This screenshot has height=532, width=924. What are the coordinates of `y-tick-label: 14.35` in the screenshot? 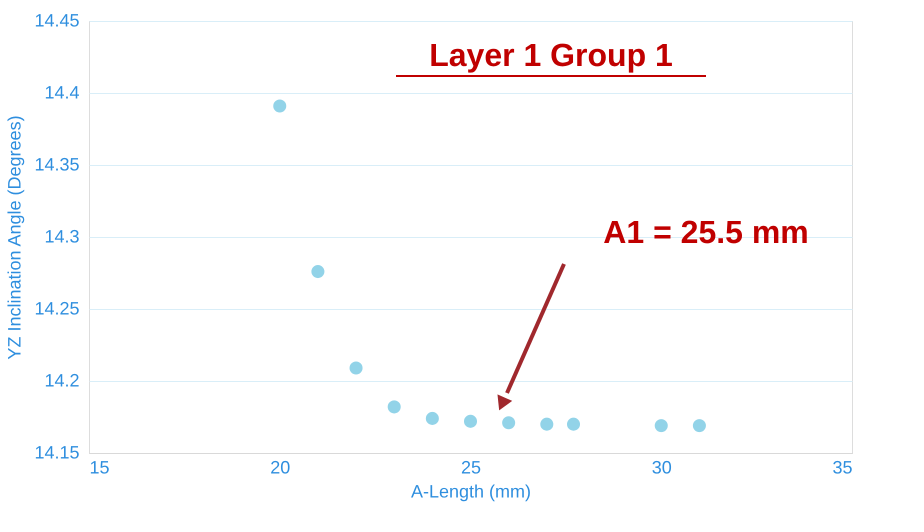 It's located at (57, 164).